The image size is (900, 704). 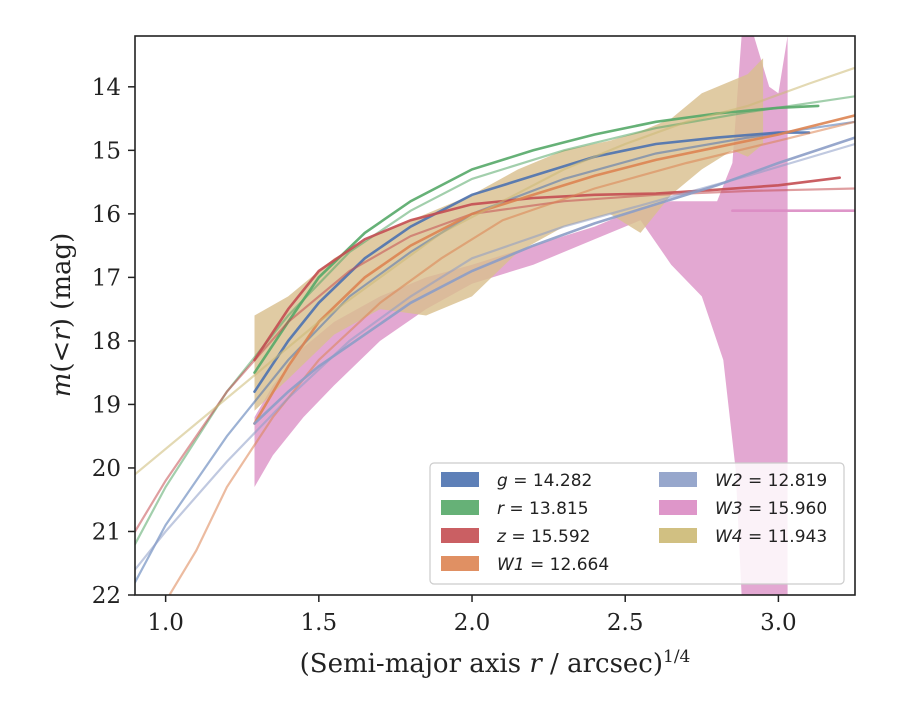 What do you see at coordinates (62, 357) in the screenshot?
I see `y-axis-title-arg: (<` at bounding box center [62, 357].